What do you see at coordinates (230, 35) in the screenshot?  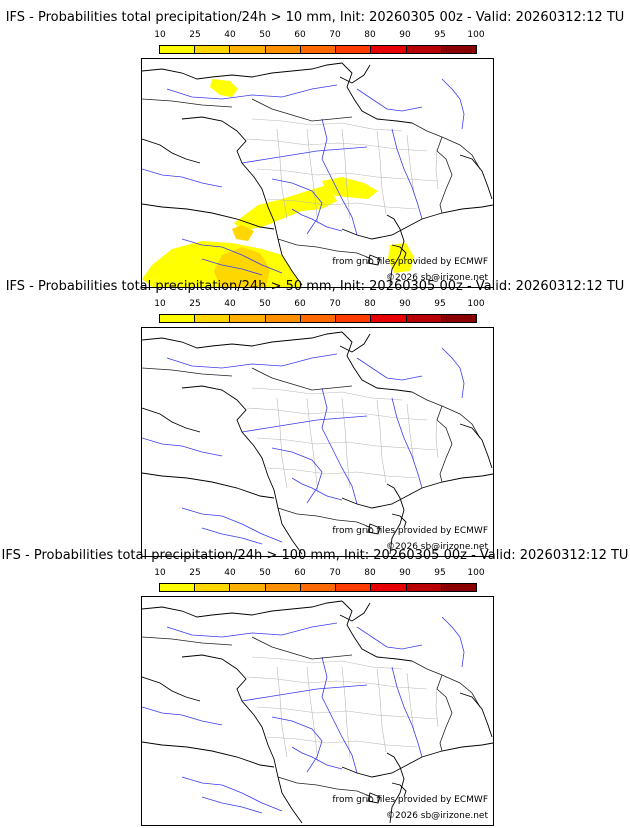 I see `colorbar-tick-label: 40` at bounding box center [230, 35].